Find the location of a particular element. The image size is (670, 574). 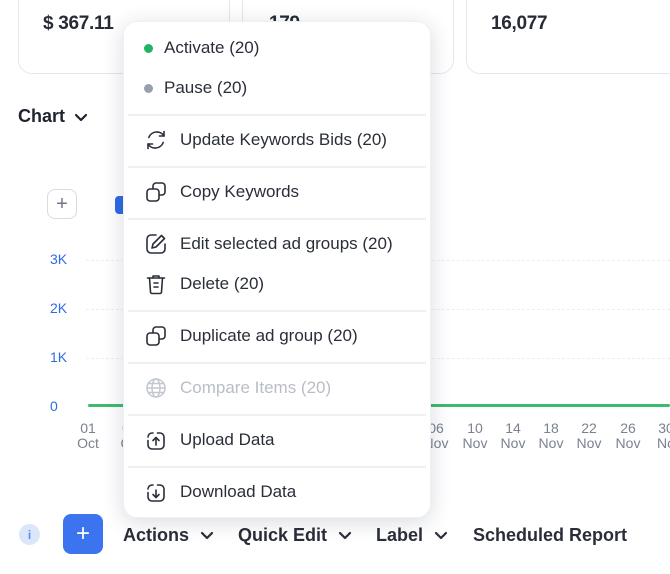

x-tick-label: 18 Nov is located at coordinates (551, 436).